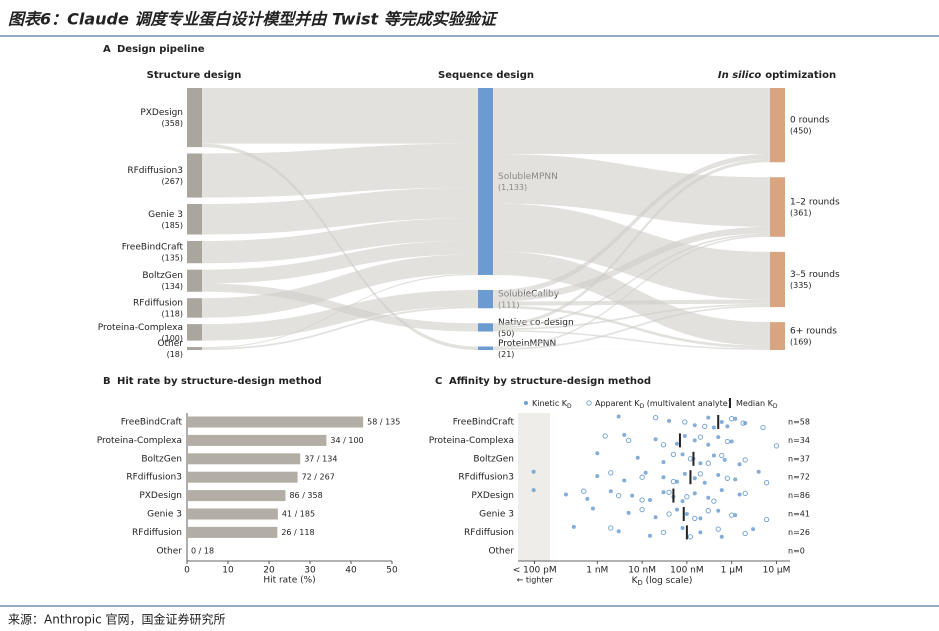 The width and height of the screenshot is (939, 631). What do you see at coordinates (732, 571) in the screenshot?
I see `x-tick-label: 1 µM` at bounding box center [732, 571].